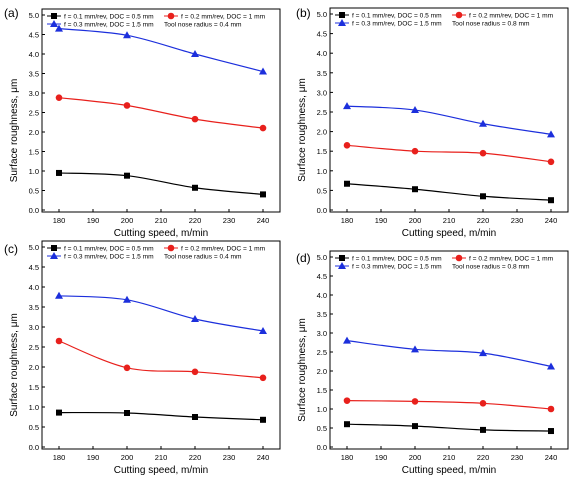 The height and width of the screenshot is (477, 580). Describe the element at coordinates (415, 220) in the screenshot. I see `x-tick-label: 200` at that location.